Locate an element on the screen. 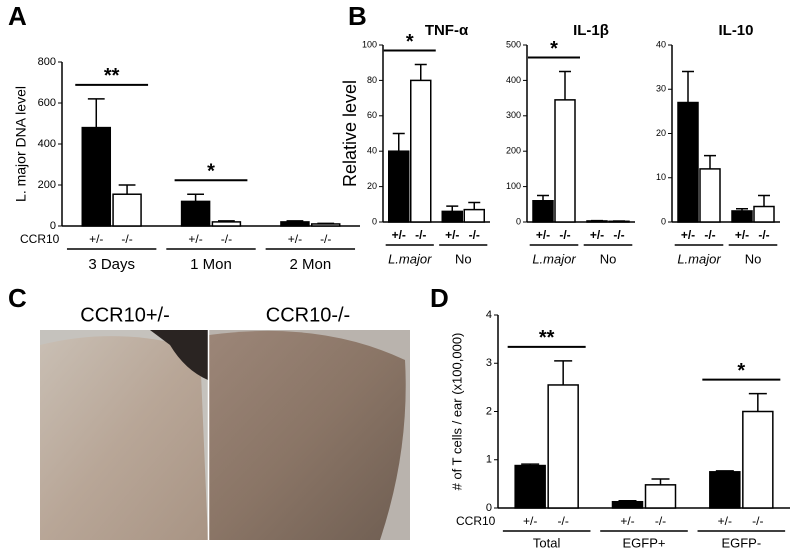  y-tick-label: 400 is located at coordinates (513, 80).